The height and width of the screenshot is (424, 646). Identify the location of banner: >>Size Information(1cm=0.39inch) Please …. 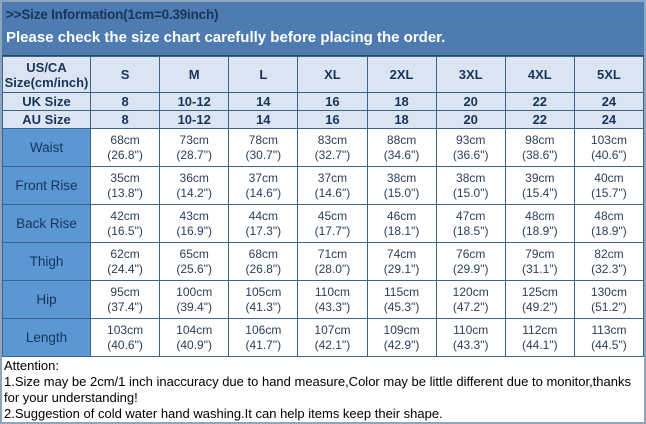
(323, 29).